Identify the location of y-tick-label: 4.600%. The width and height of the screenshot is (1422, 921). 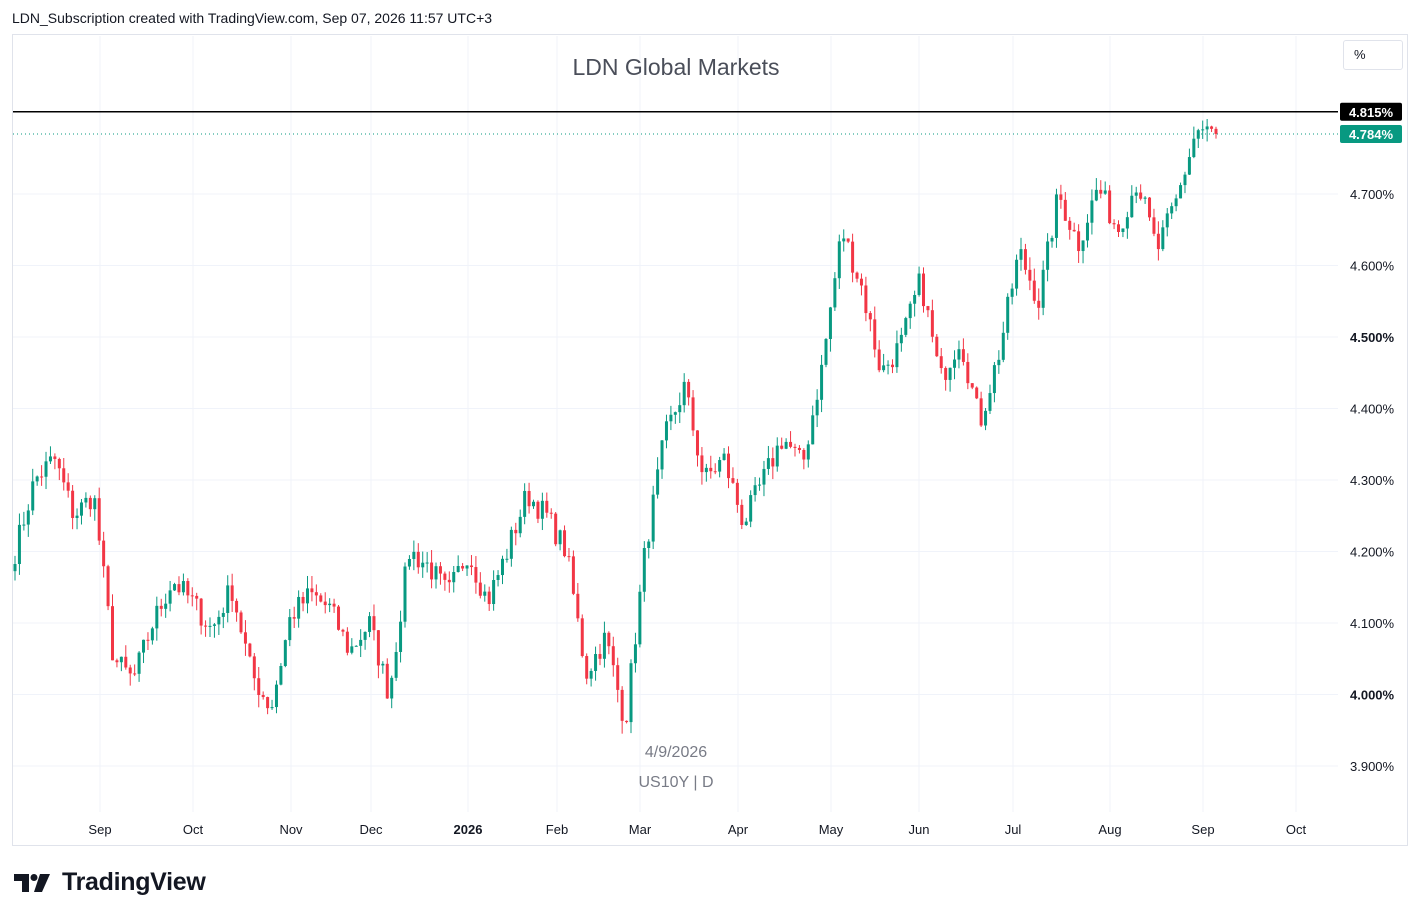
(1372, 266).